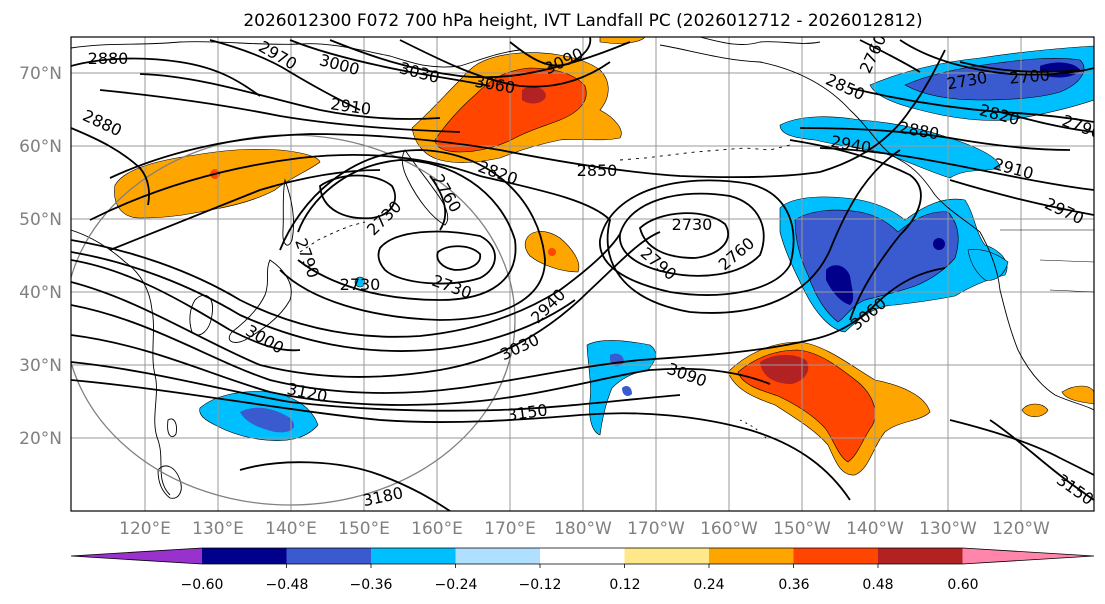  What do you see at coordinates (40, 256) in the screenshot?
I see `latitude-labels: 70°N 60°N 50°N 40°N 30°N 20°N` at bounding box center [40, 256].